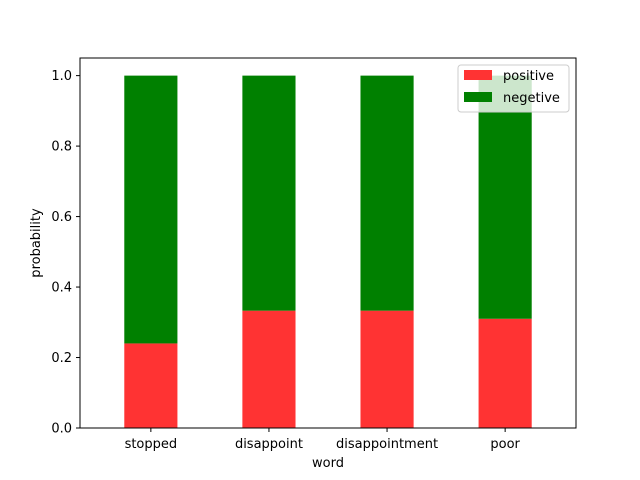 Image resolution: width=640 pixels, height=480 pixels. Describe the element at coordinates (151, 444) in the screenshot. I see `x-tick-label: stopped` at that location.